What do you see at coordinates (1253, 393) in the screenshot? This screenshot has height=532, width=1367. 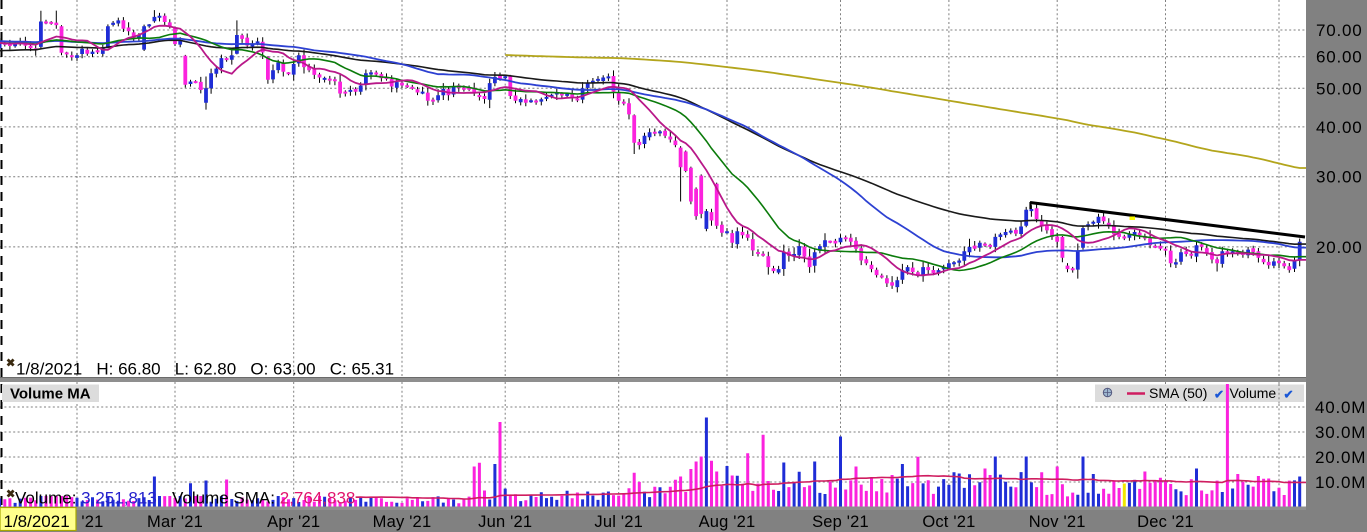 I see `svg-text: Volume` at bounding box center [1253, 393].